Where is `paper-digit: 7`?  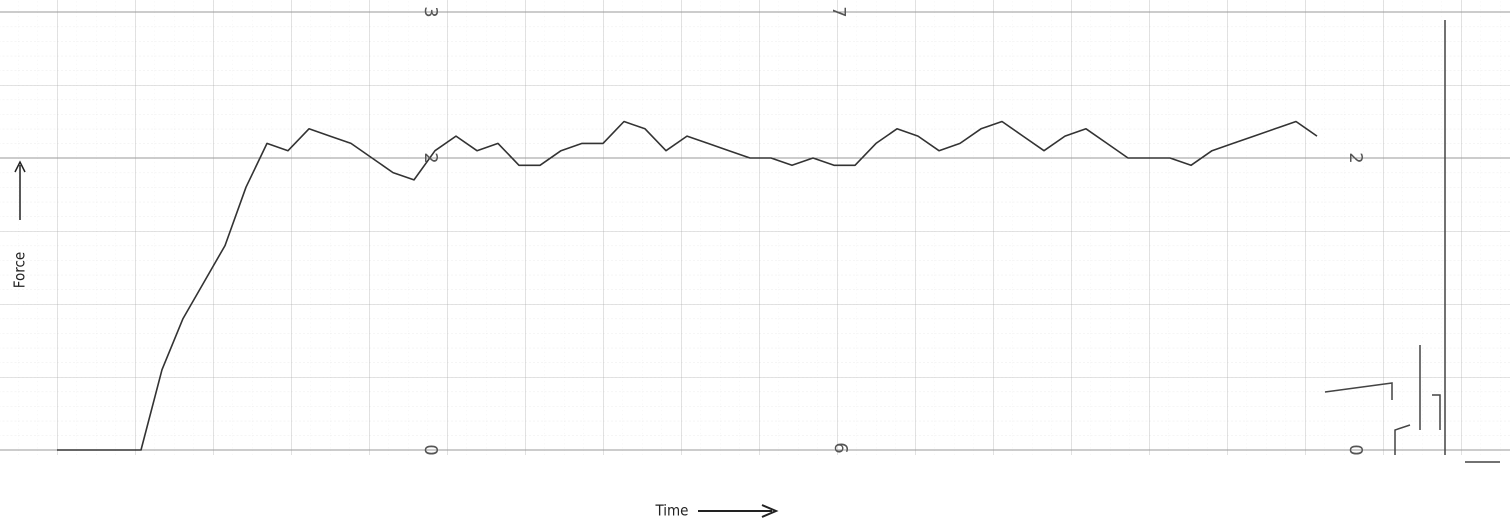 paper-digit: 7 is located at coordinates (838, 11).